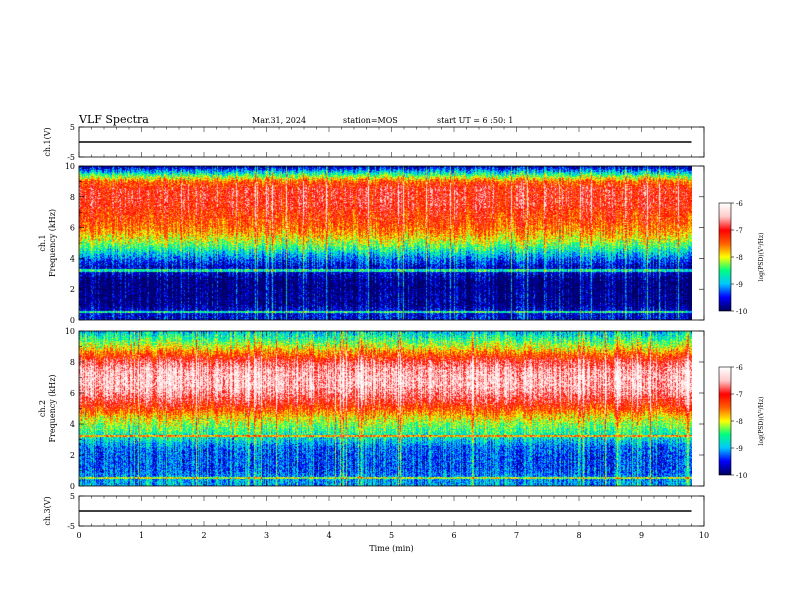 Image resolution: width=792 pixels, height=612 pixels. Describe the element at coordinates (72, 362) in the screenshot. I see `y-tick-label-2-4: 8` at that location.